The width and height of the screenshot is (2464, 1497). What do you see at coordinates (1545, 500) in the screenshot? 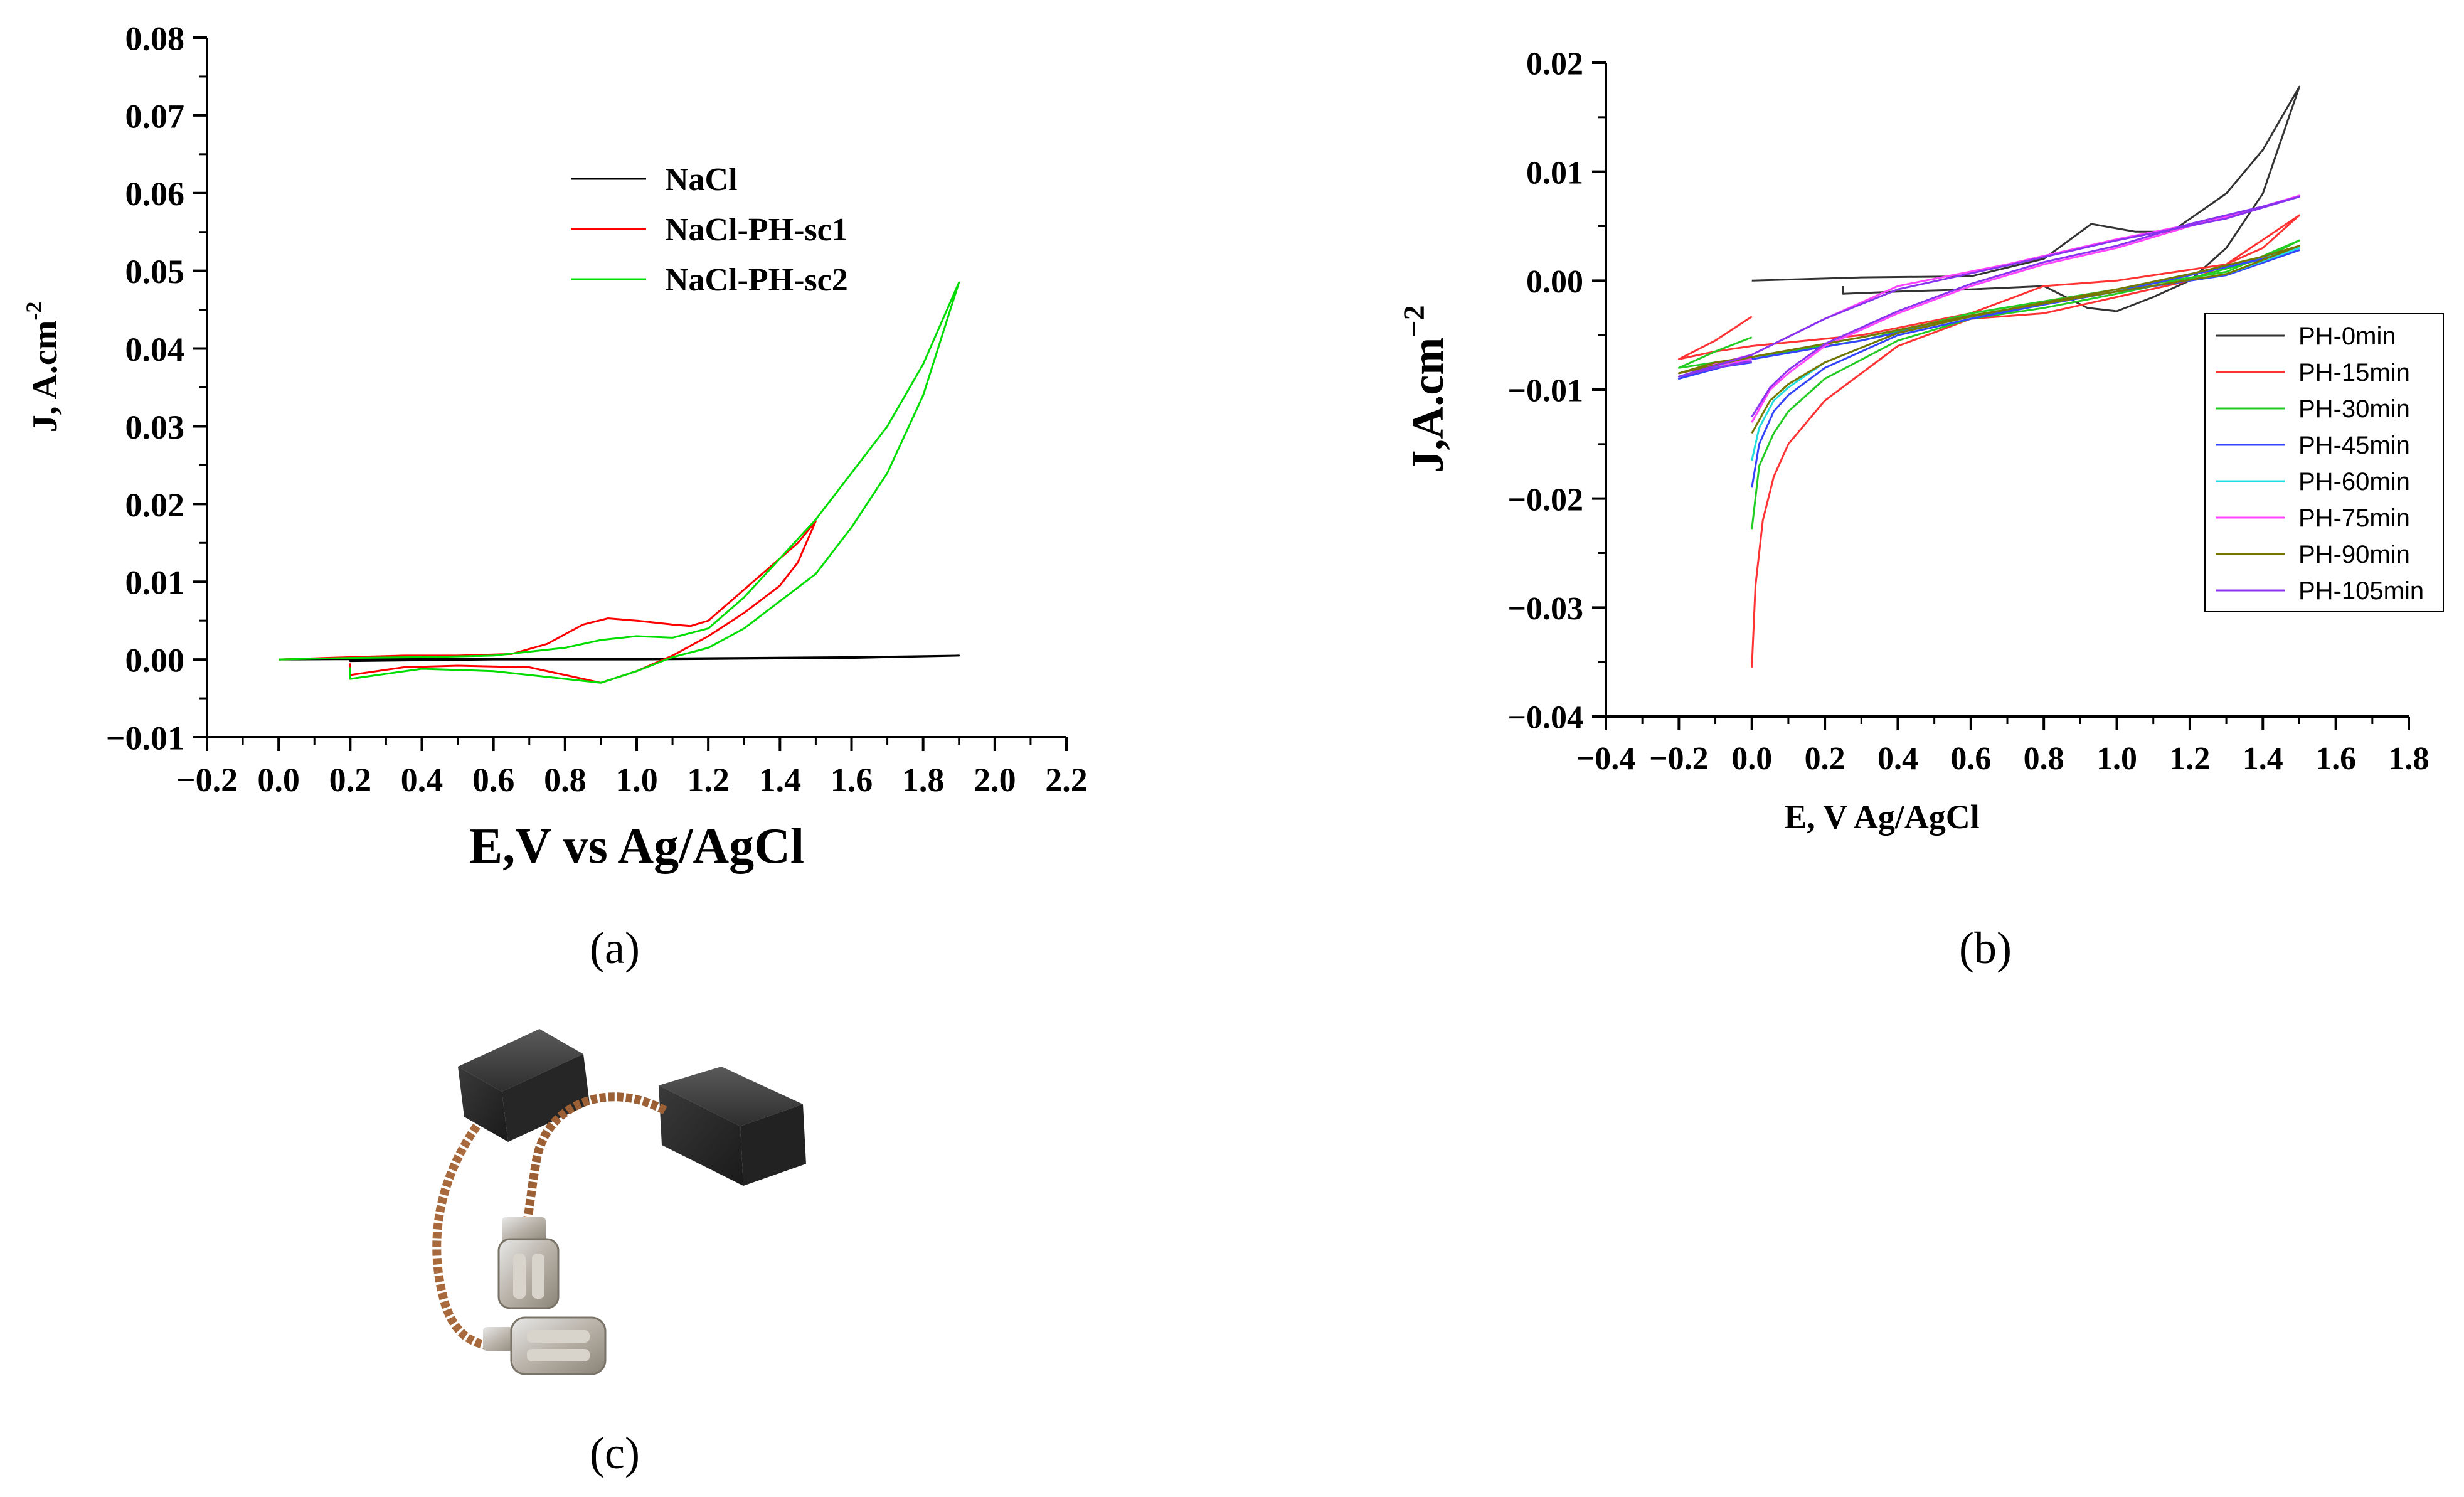
I see `chart-b-y-tick-label: −0.02` at bounding box center [1545, 500].